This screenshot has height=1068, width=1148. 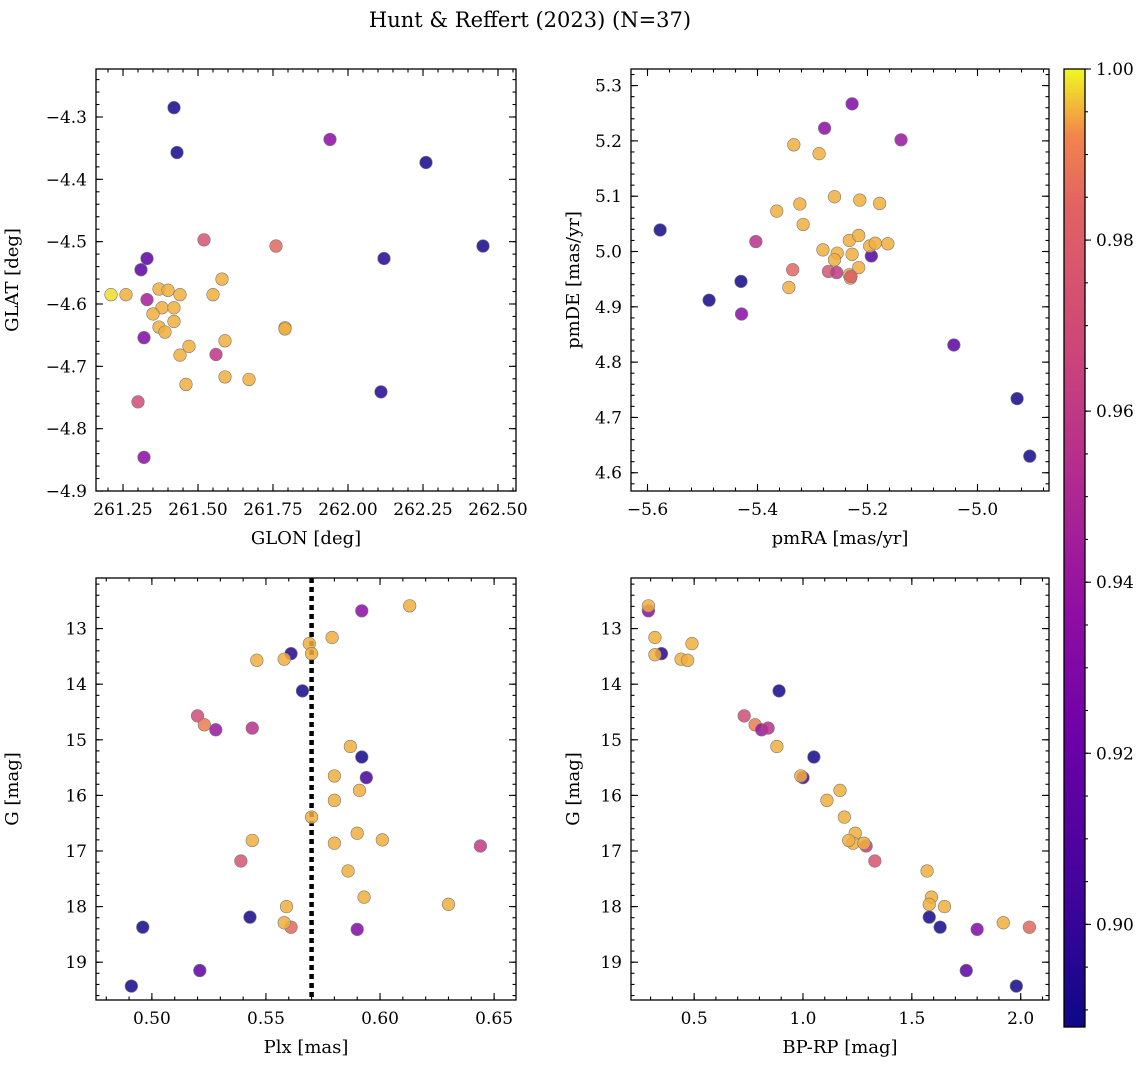 What do you see at coordinates (611, 796) in the screenshot?
I see `y-tick-label: 16` at bounding box center [611, 796].